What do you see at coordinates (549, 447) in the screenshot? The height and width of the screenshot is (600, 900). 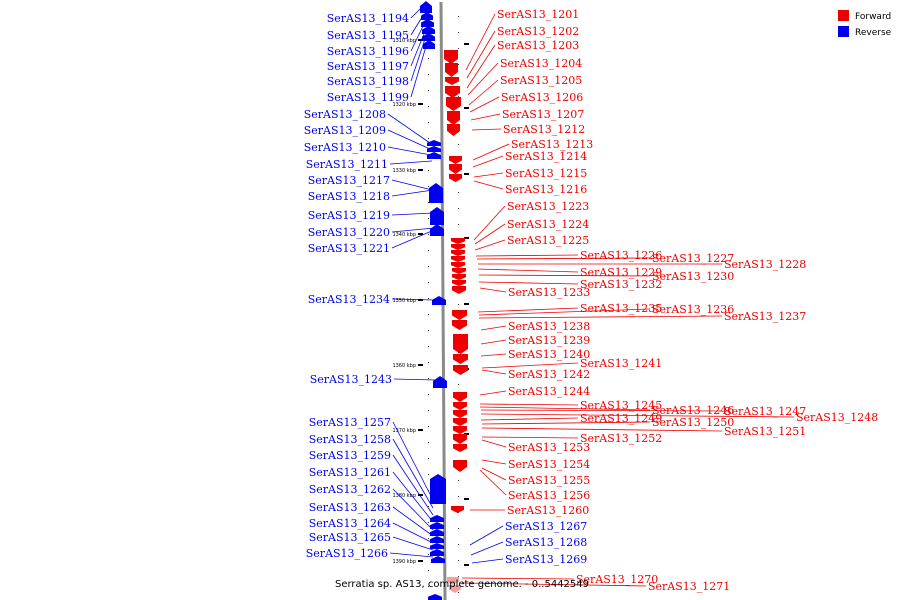 I see `gene-label: SerAS13_1253` at bounding box center [549, 447].